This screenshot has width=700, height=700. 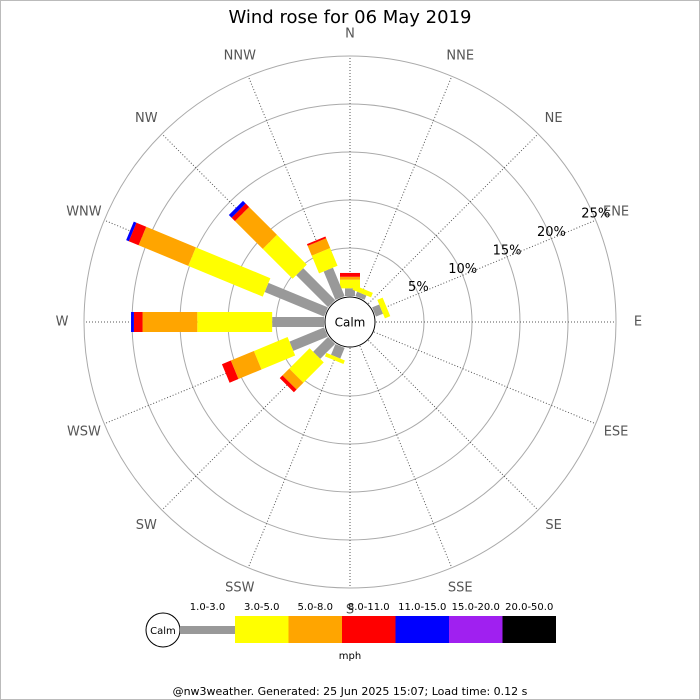 What do you see at coordinates (529, 607) in the screenshot?
I see `legend-label: 20.0-50.0` at bounding box center [529, 607].